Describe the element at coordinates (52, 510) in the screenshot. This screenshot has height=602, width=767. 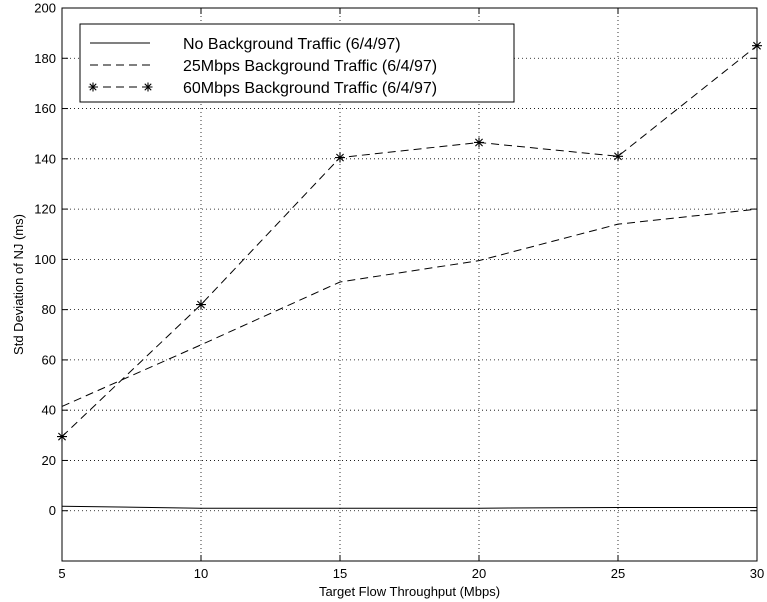
I see `y-tick-label: 0` at that location.